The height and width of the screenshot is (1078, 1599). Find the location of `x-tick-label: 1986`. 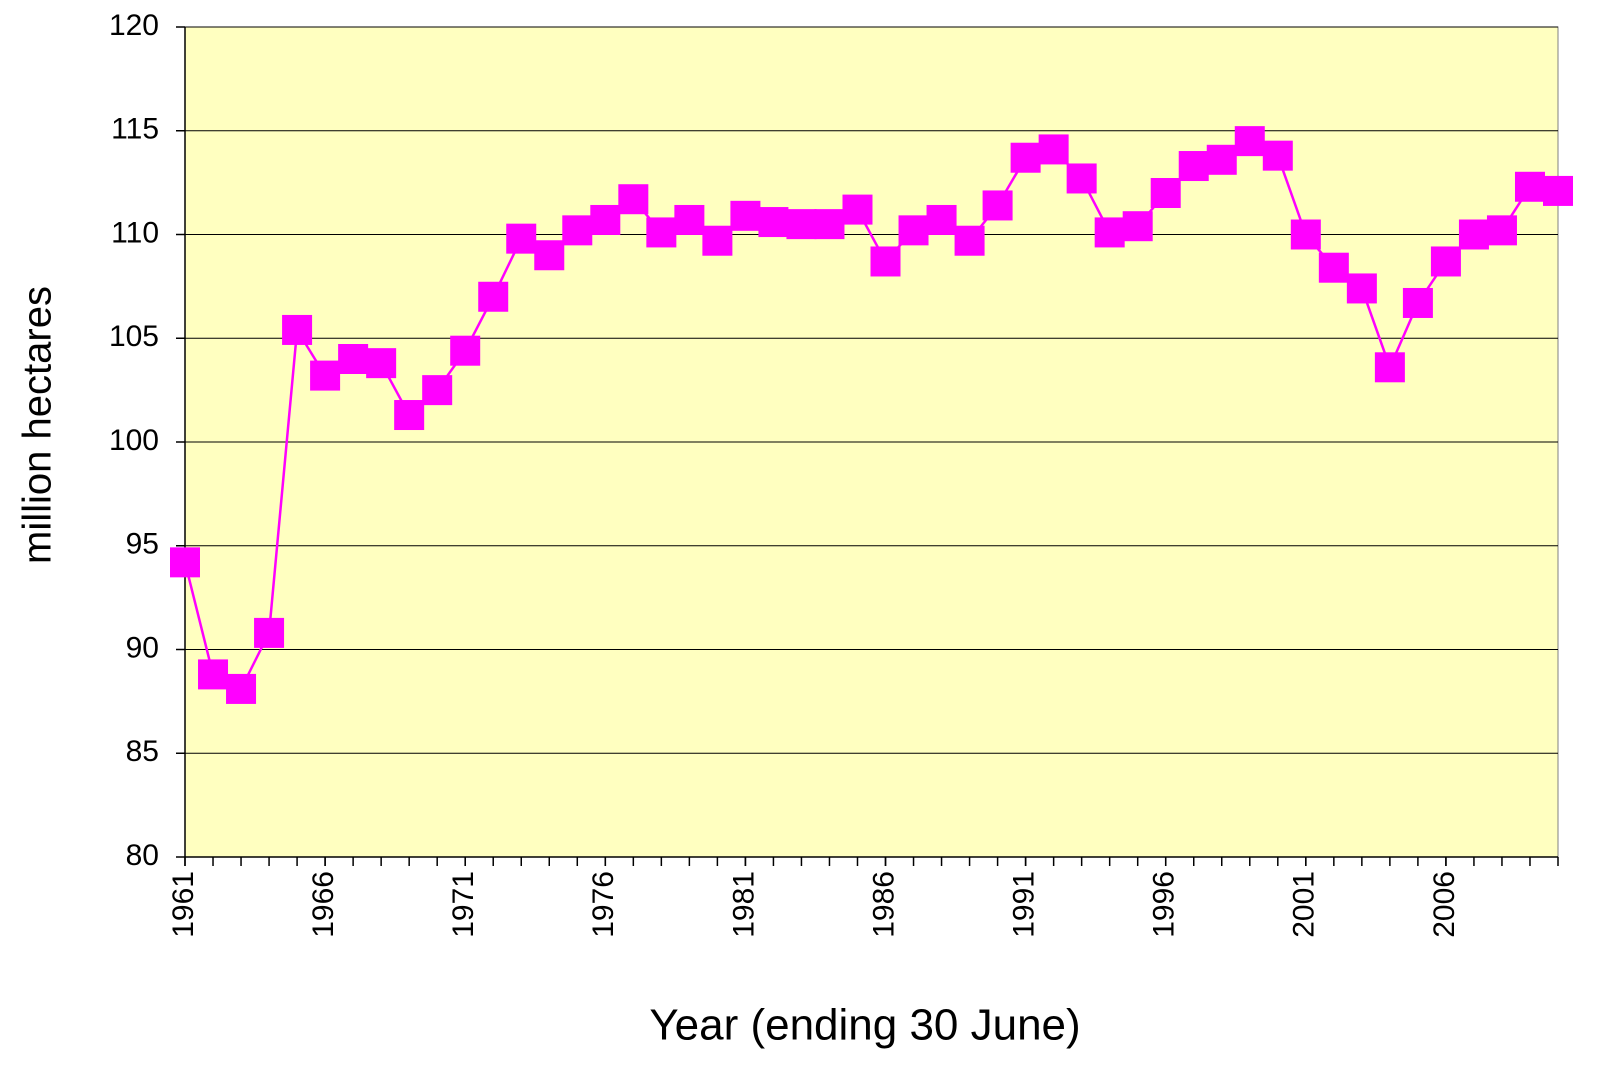

x-tick-label: 1986 is located at coordinates (883, 904).